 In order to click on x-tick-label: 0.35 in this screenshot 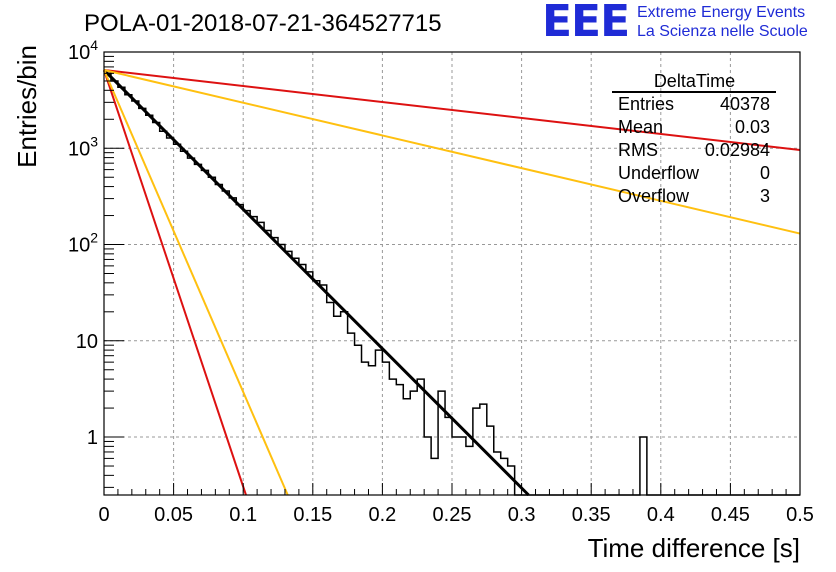, I will do `click(591, 515)`.